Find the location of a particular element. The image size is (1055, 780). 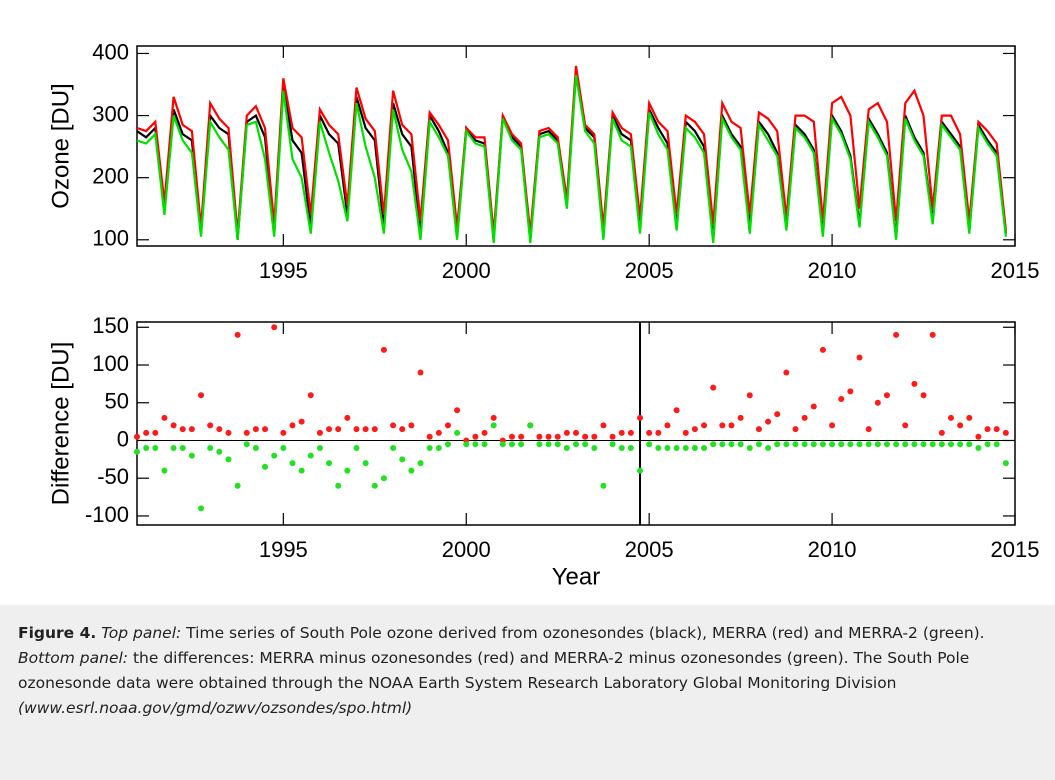

x-tick-label: 2015 is located at coordinates (1015, 270).